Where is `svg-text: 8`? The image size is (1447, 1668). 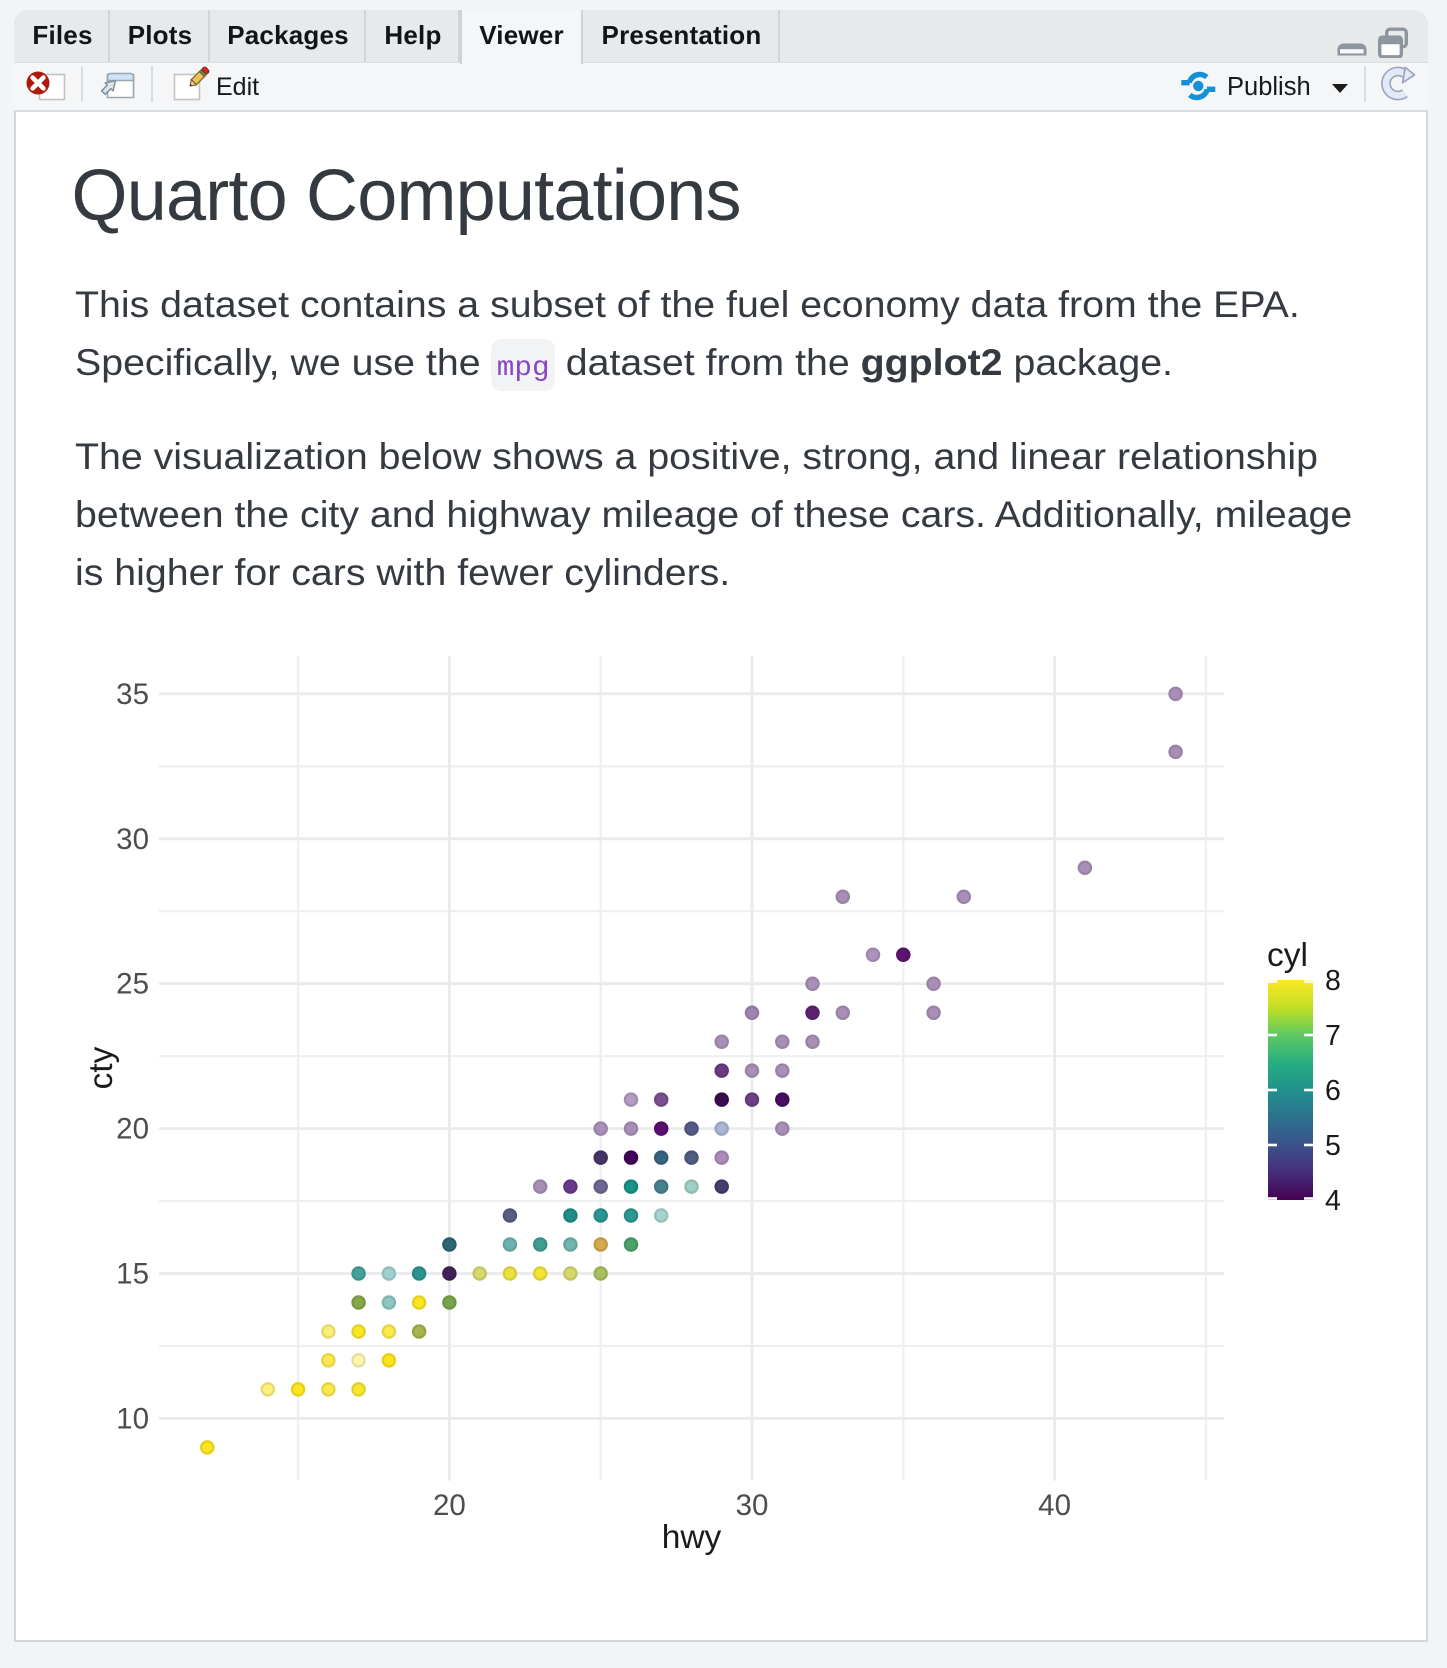
svg-text: 8 is located at coordinates (1333, 981).